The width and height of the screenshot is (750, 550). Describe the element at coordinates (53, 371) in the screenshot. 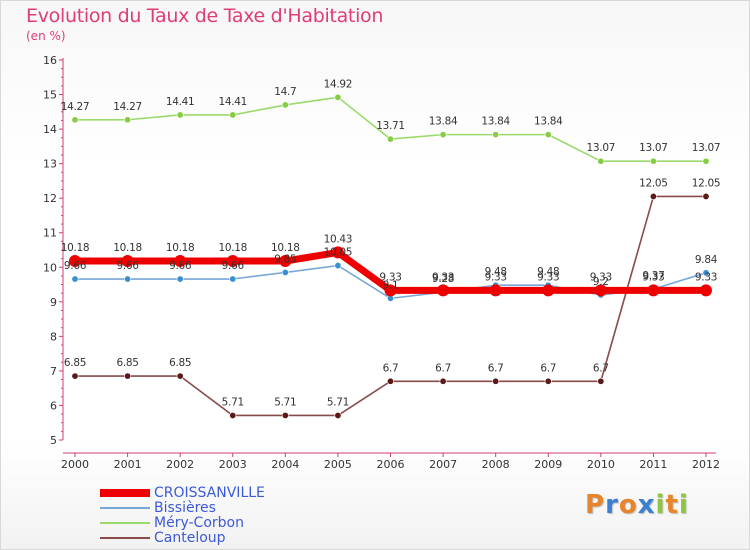

I see `y-tick-label: 7` at that location.